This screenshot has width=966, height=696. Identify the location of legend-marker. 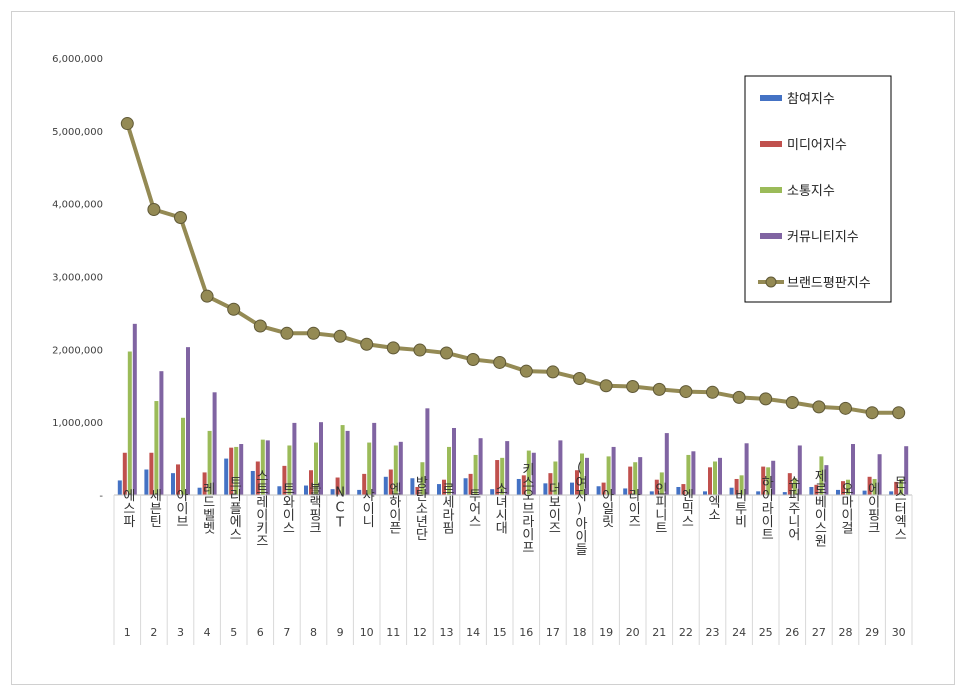
(771, 282).